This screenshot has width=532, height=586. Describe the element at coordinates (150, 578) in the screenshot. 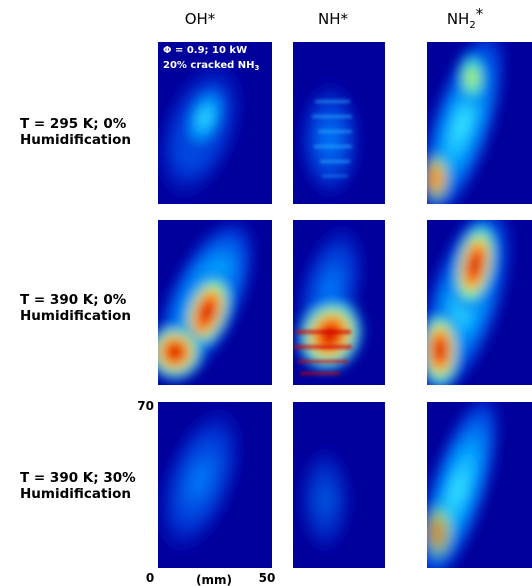

I see `scale-tick: 0` at that location.